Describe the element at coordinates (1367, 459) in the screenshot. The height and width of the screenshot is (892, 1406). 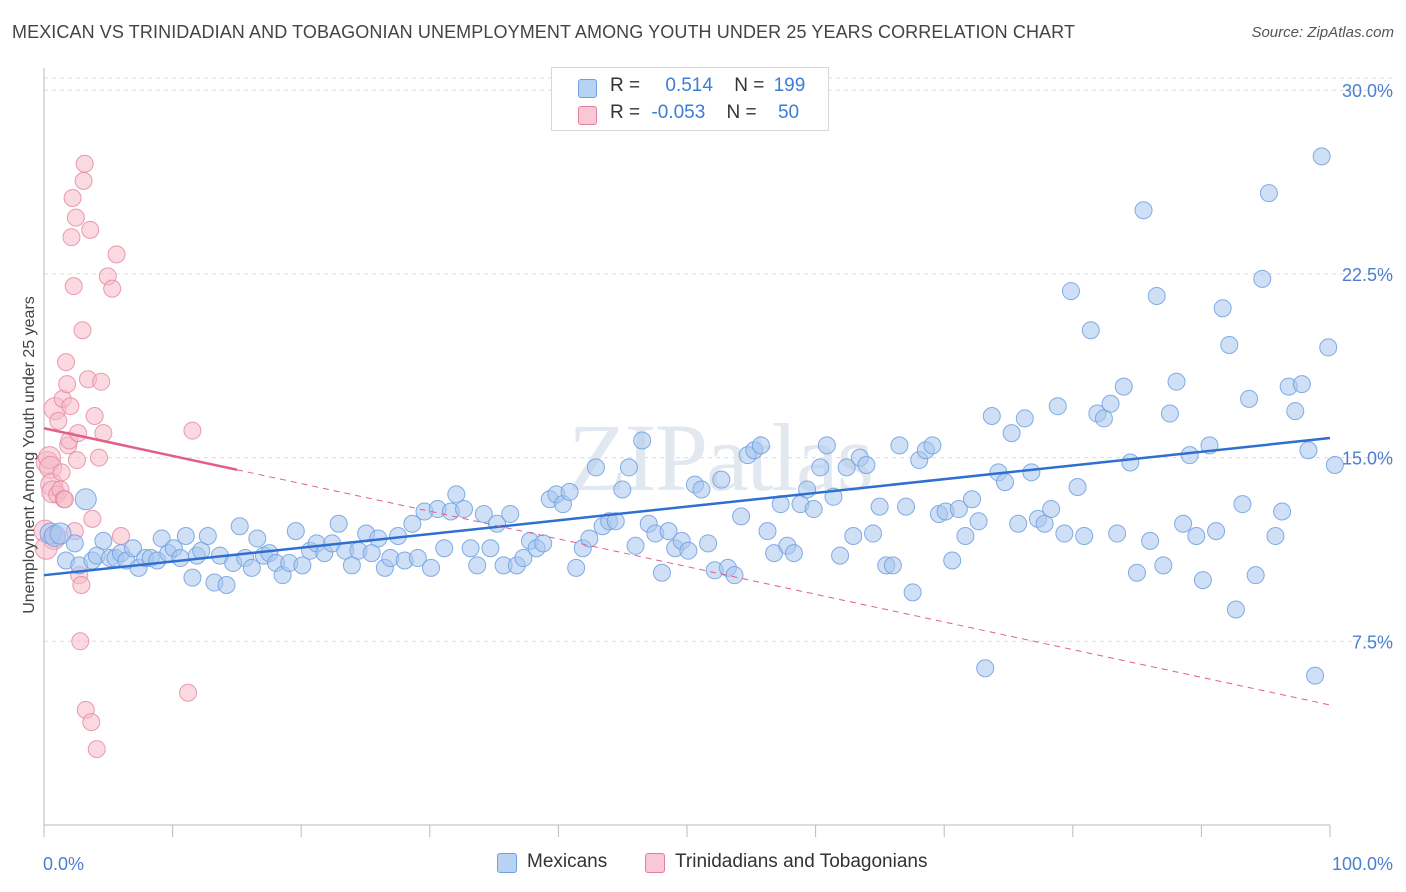
I see `y-tick-label: 15.0%` at that location.